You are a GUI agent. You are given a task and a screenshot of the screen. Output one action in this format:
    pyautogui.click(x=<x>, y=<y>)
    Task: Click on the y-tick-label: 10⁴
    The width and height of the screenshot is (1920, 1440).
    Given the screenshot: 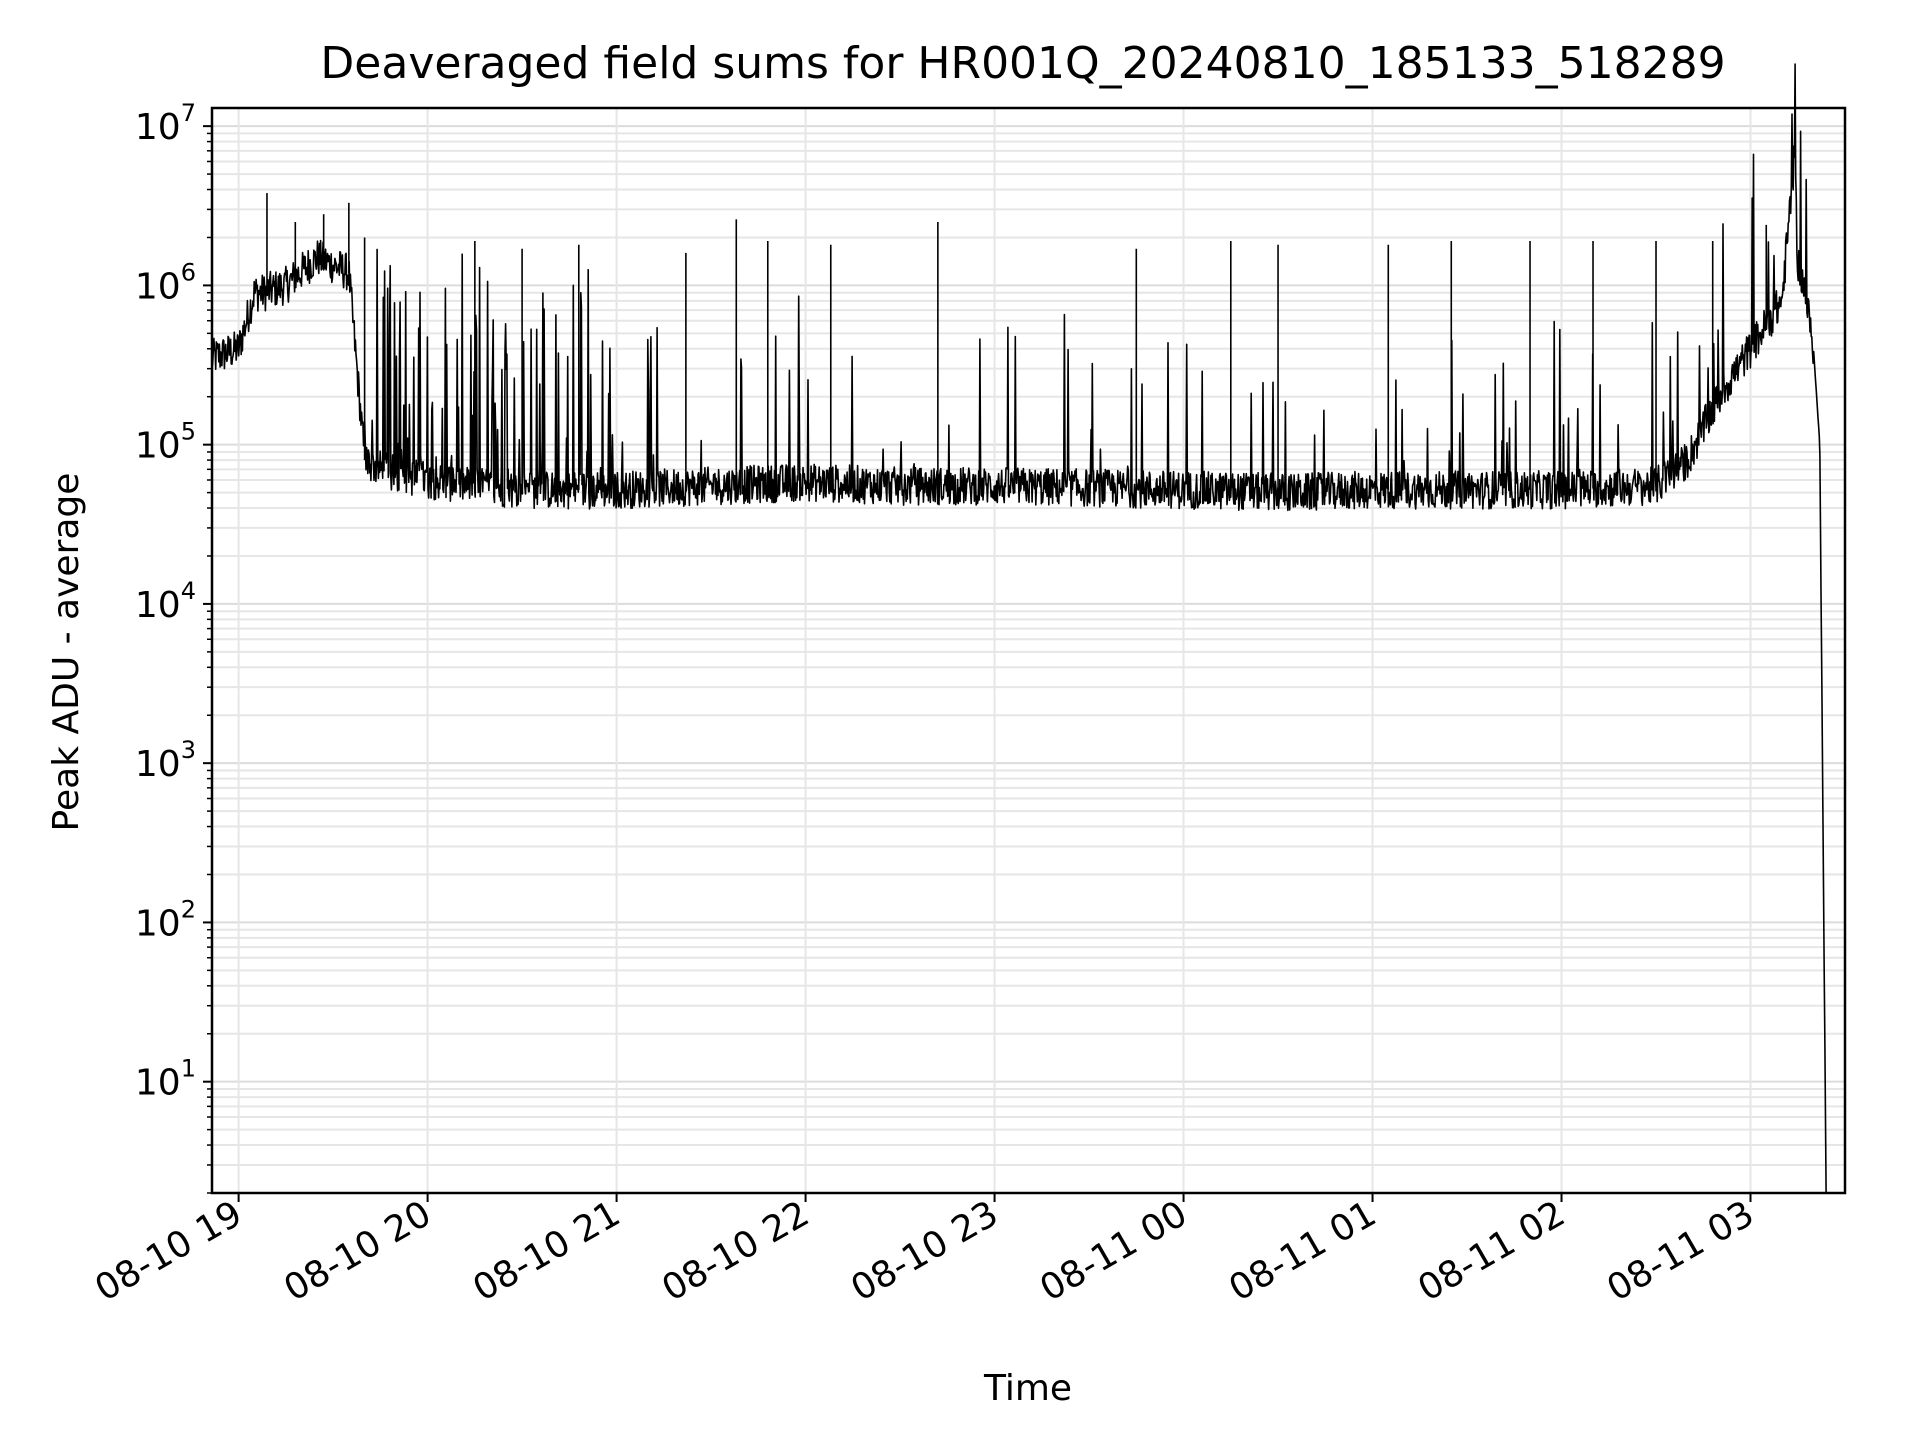 What is the action you would take?
    pyautogui.click(x=165, y=601)
    